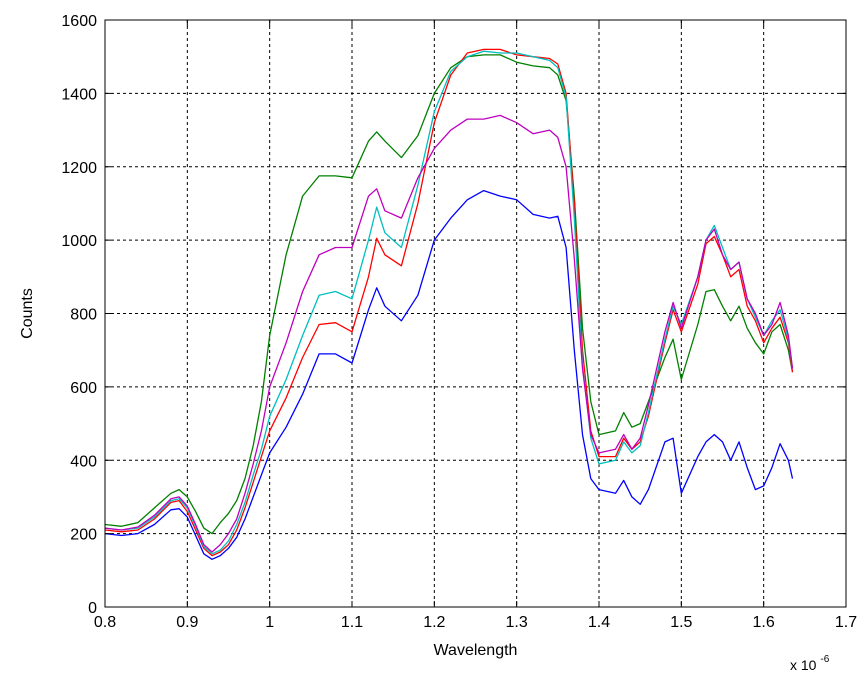 The width and height of the screenshot is (866, 681). What do you see at coordinates (83, 461) in the screenshot?
I see `y-tick-label: 400` at bounding box center [83, 461].